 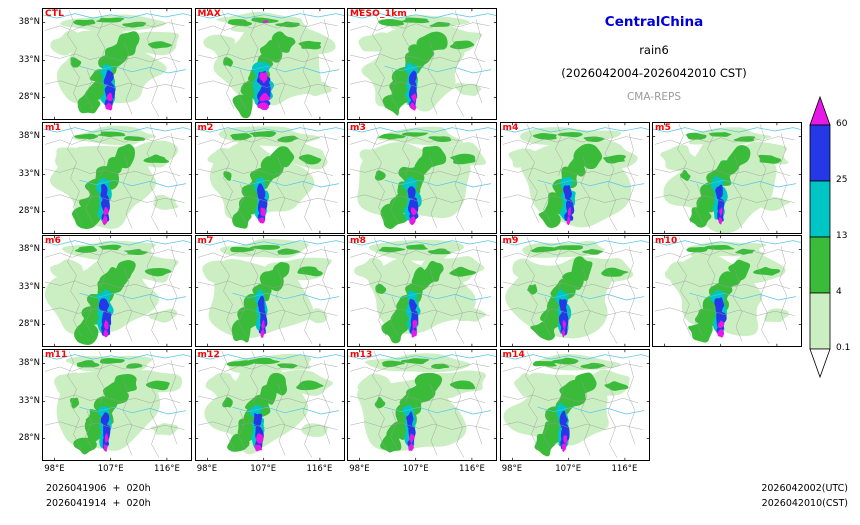 I want to click on map-panel-m12: m12, so click(x=269, y=404).